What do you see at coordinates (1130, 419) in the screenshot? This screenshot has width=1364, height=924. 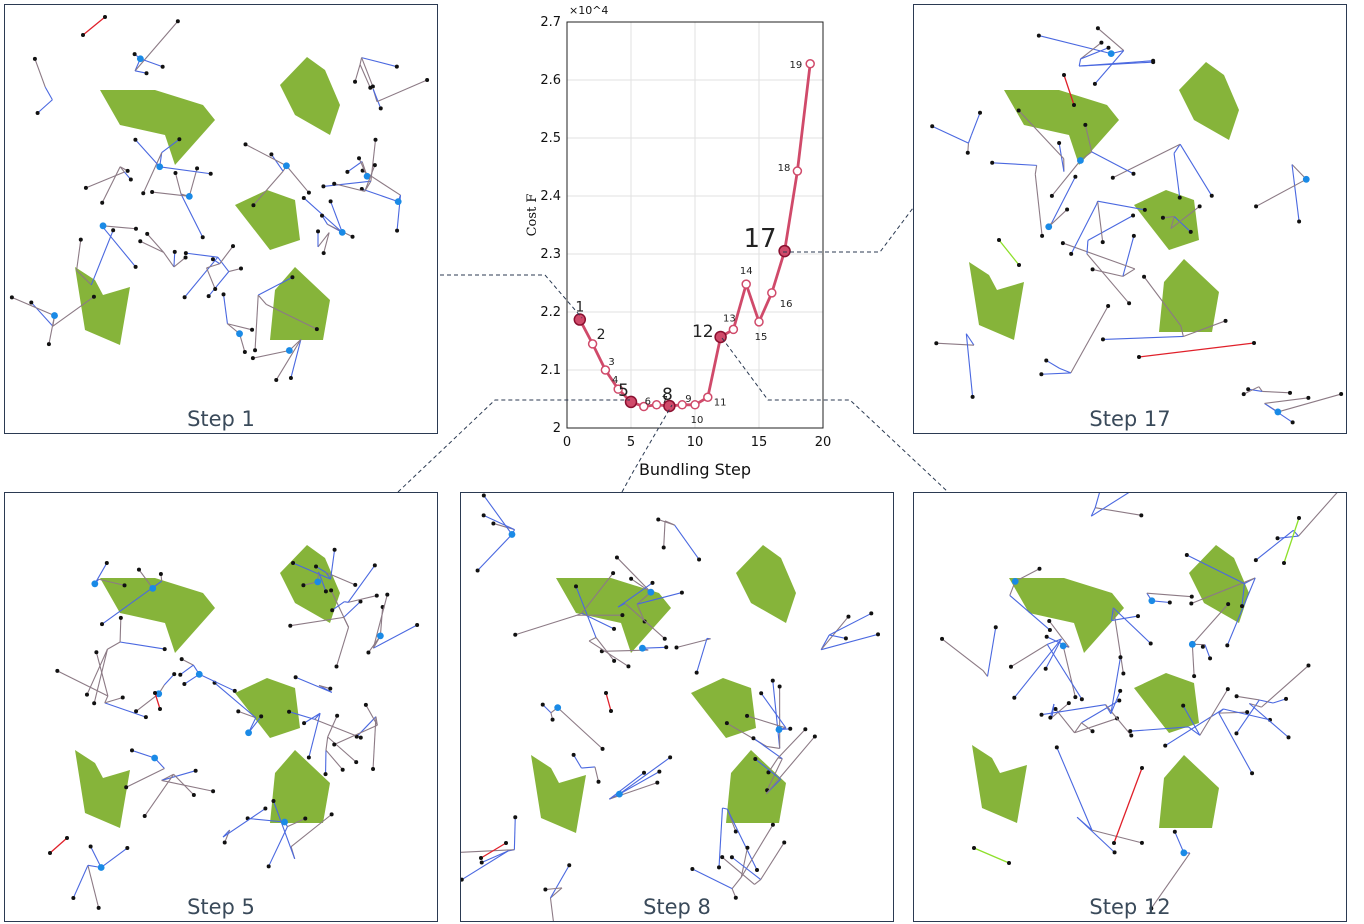 I see `panel-label: Step 17` at bounding box center [1130, 419].